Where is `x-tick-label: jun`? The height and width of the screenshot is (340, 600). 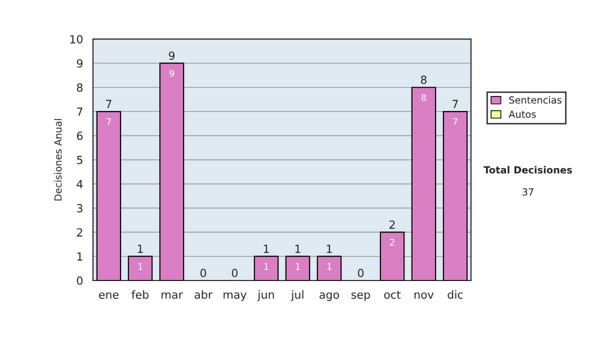
x-tick-label: jun is located at coordinates (265, 295).